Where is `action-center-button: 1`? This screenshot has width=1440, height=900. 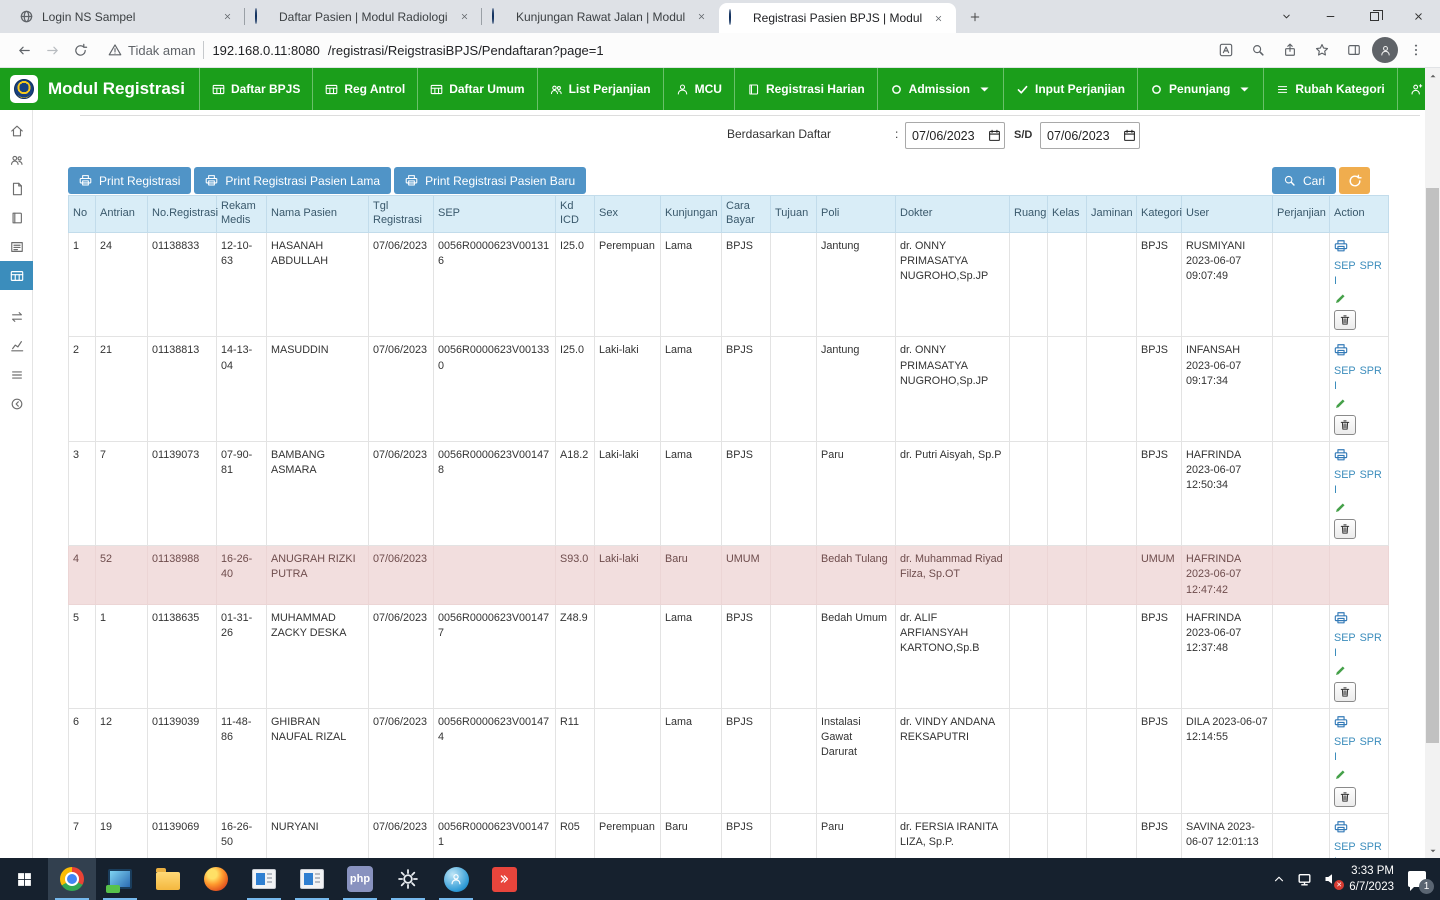 action-center-button: 1 is located at coordinates (1419, 880).